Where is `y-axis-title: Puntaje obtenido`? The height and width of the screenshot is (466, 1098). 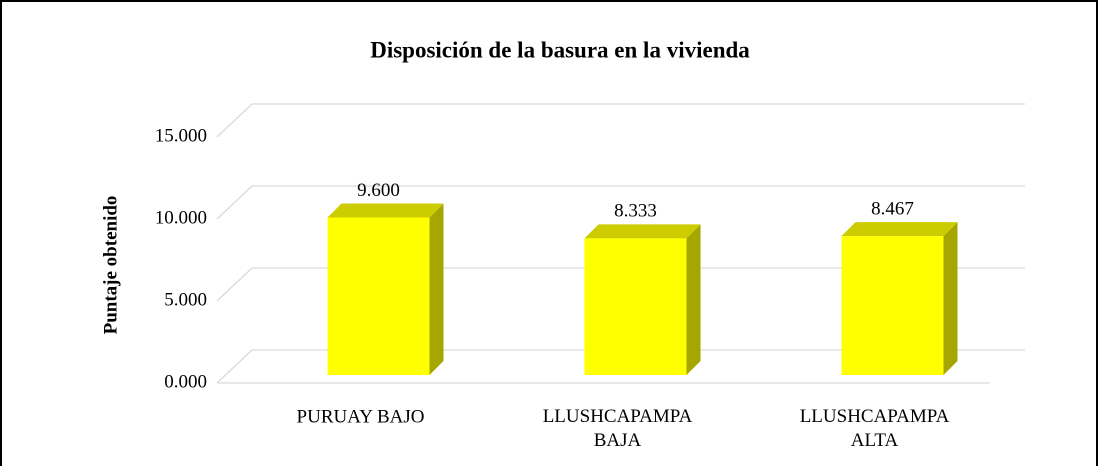
y-axis-title: Puntaje obtenido is located at coordinates (110, 265).